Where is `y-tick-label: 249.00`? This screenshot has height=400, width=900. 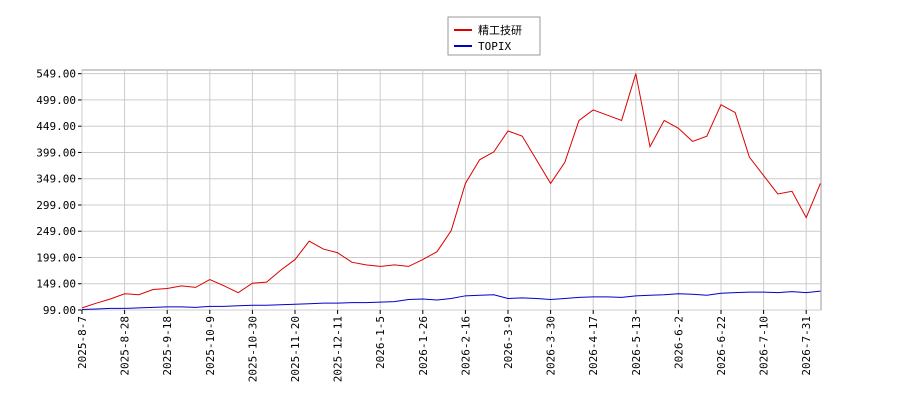 y-tick-label: 249.00 is located at coordinates (56, 231).